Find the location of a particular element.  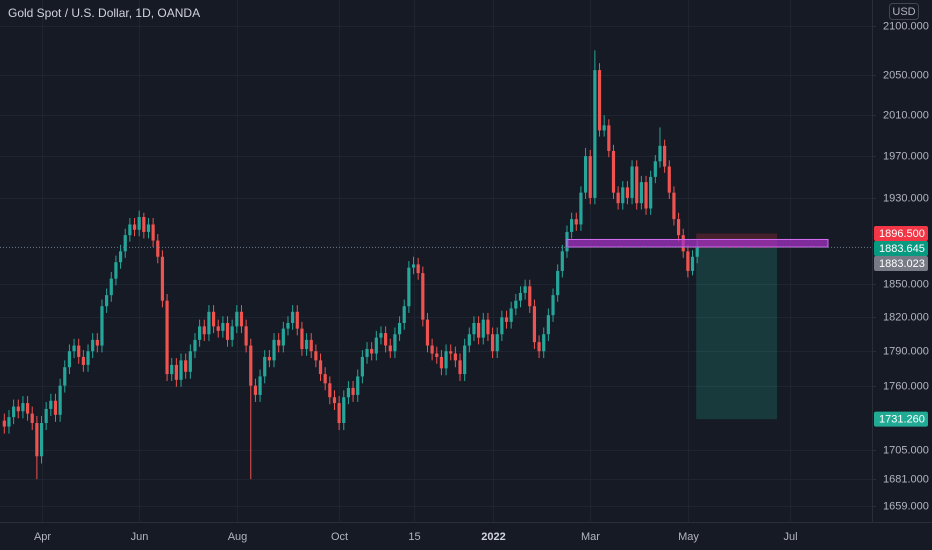

currency-box is located at coordinates (904, 11).